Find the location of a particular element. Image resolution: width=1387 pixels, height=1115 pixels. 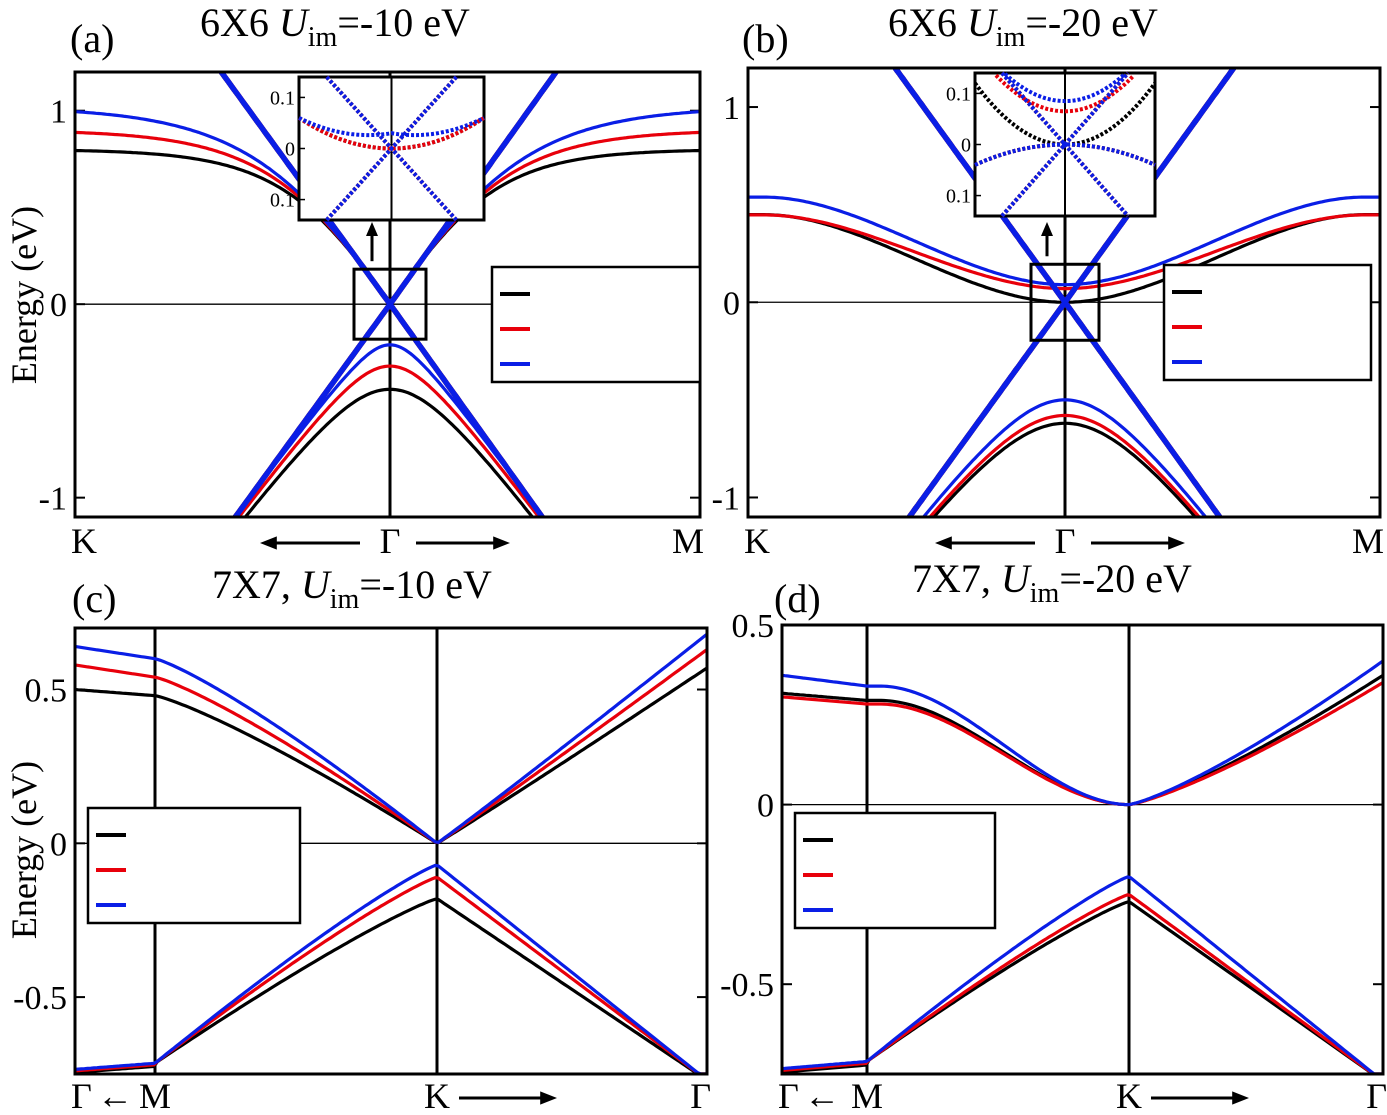

panel-b-ytick-label-2: -1 is located at coordinates (726, 498).